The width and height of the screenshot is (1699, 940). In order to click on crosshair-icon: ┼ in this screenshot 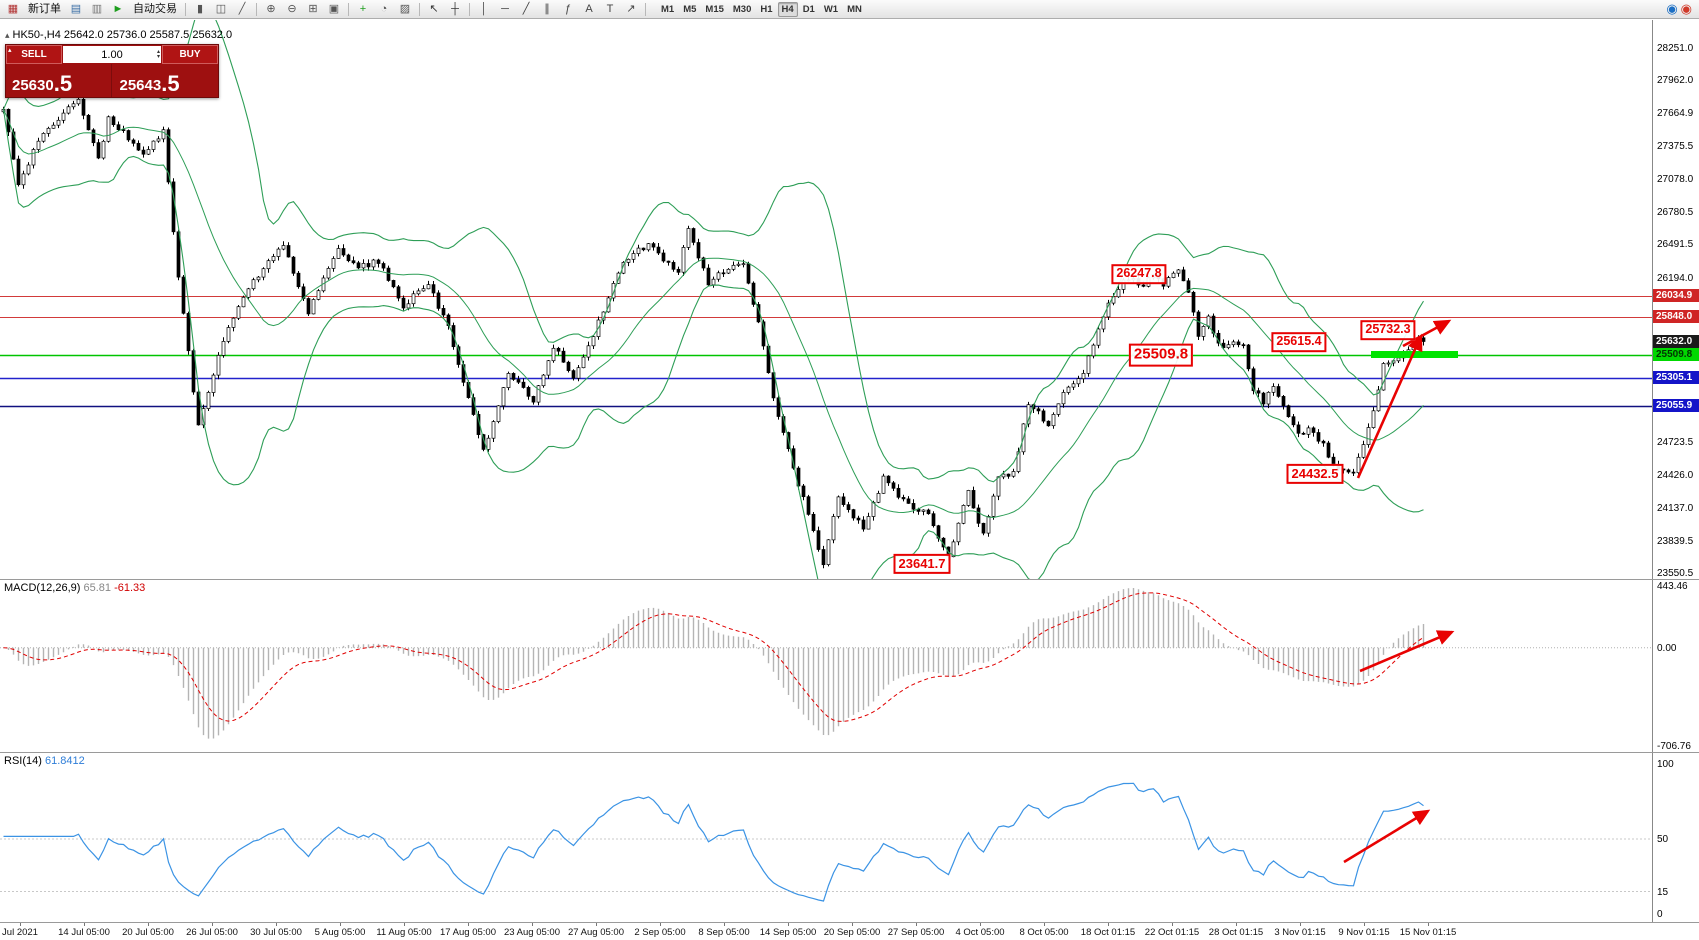, I will do `click(455, 8)`.